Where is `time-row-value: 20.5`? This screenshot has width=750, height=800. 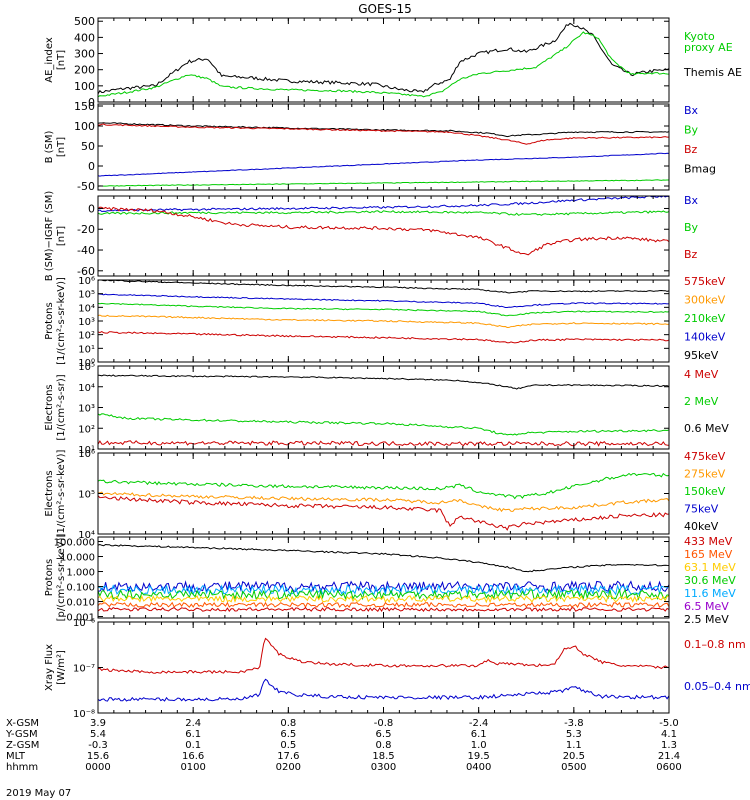 time-row-value: 20.5 is located at coordinates (574, 756).